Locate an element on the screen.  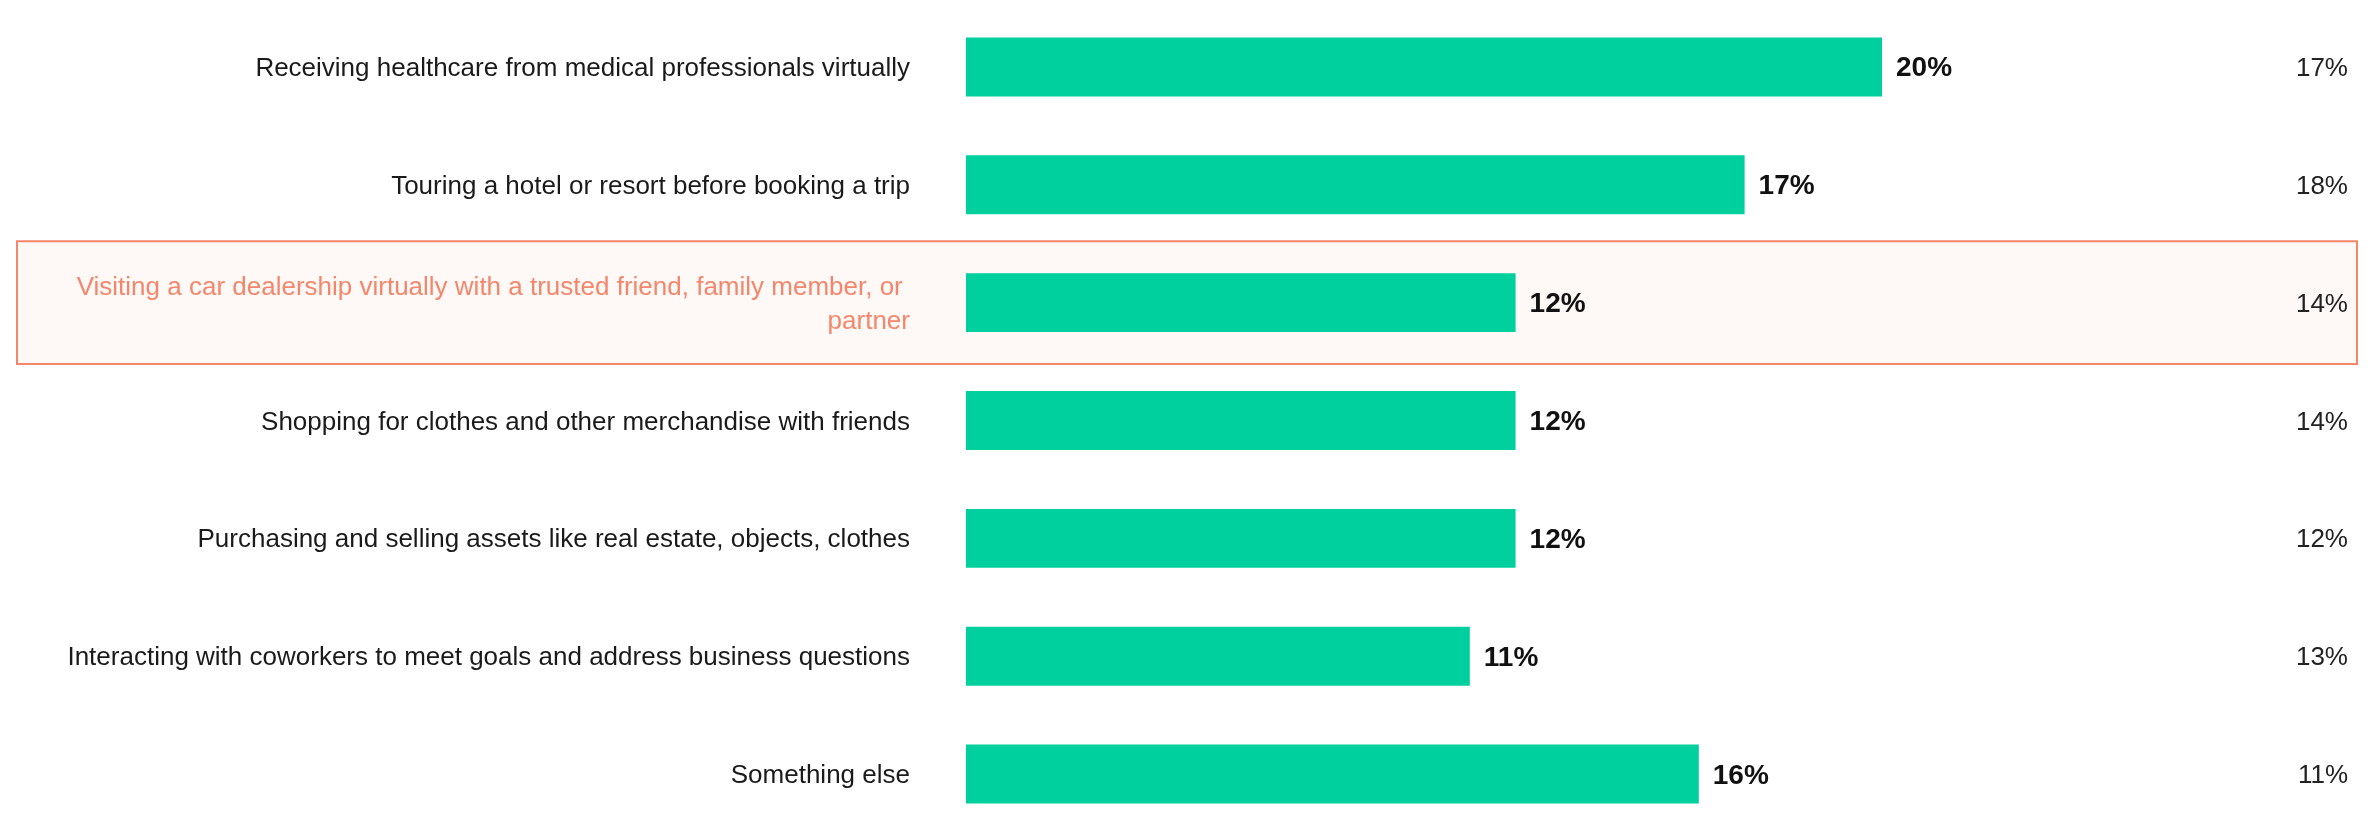
text: 17% is located at coordinates (2321, 66).